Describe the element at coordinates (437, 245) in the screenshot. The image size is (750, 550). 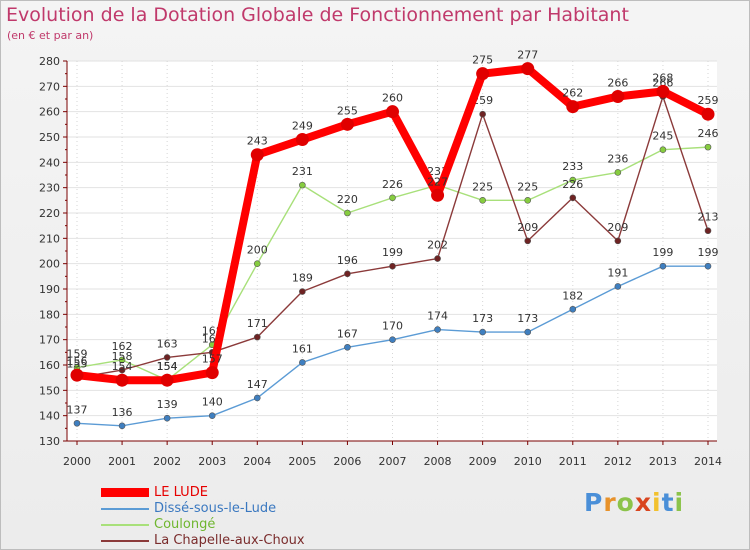
I see `data-label-la-chapelle-aux-choux: 202` at that location.